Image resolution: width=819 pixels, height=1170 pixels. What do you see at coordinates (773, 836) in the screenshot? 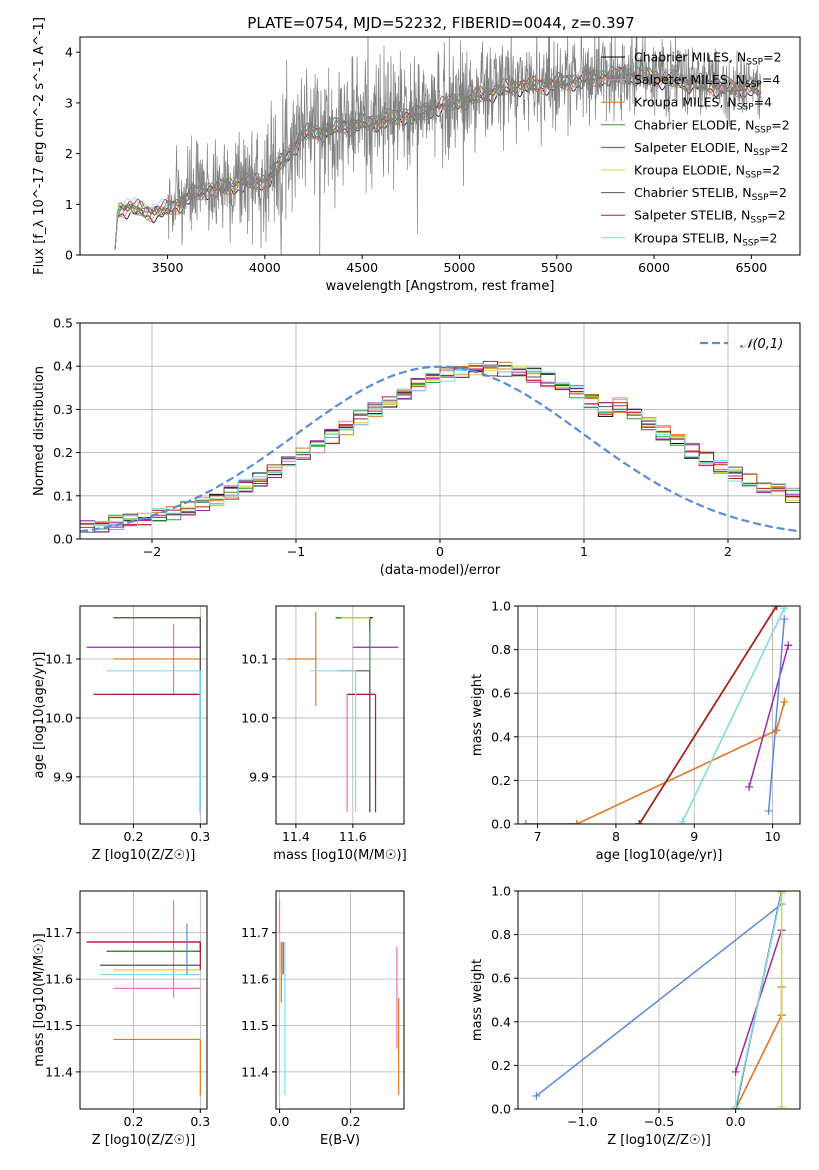
I see `x-tick-label: 10` at bounding box center [773, 836].